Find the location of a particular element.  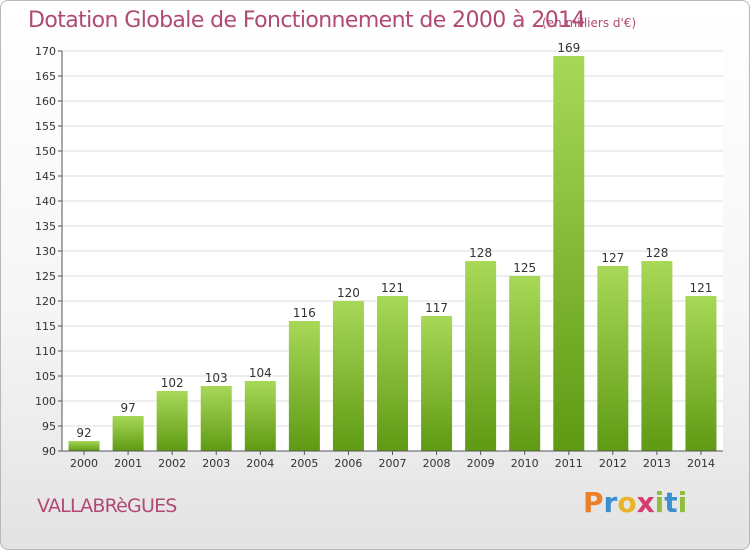

bar-2011 is located at coordinates (569, 253).